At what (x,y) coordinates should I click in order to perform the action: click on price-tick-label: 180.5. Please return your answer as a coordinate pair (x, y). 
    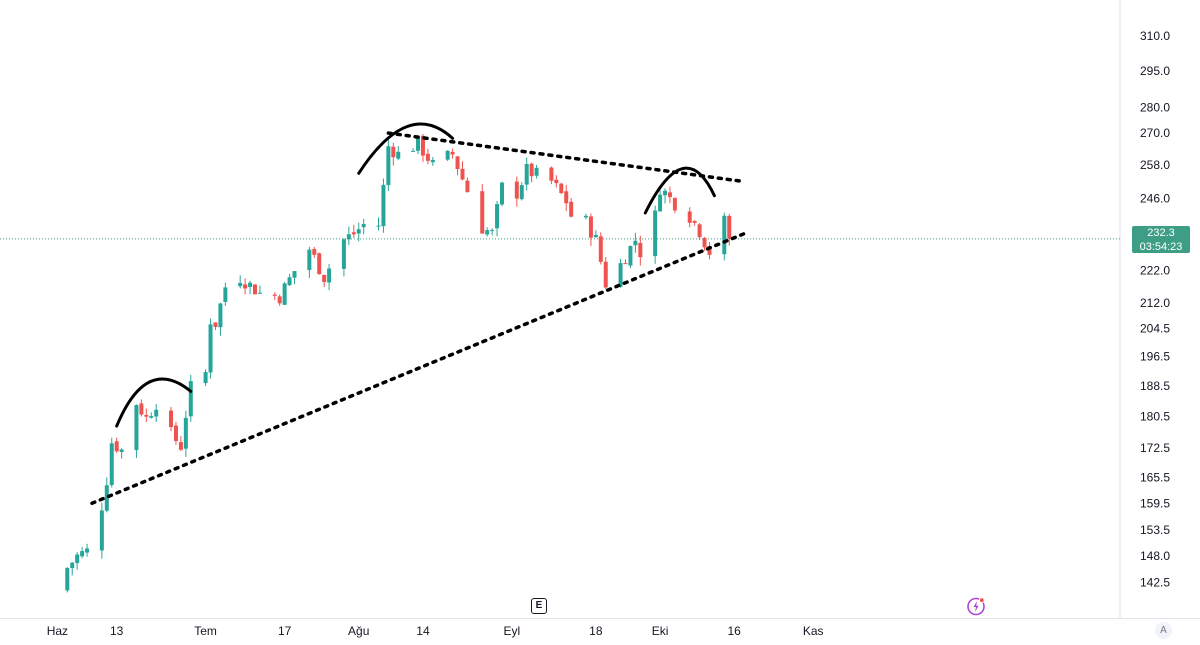
    Looking at the image, I should click on (1155, 416).